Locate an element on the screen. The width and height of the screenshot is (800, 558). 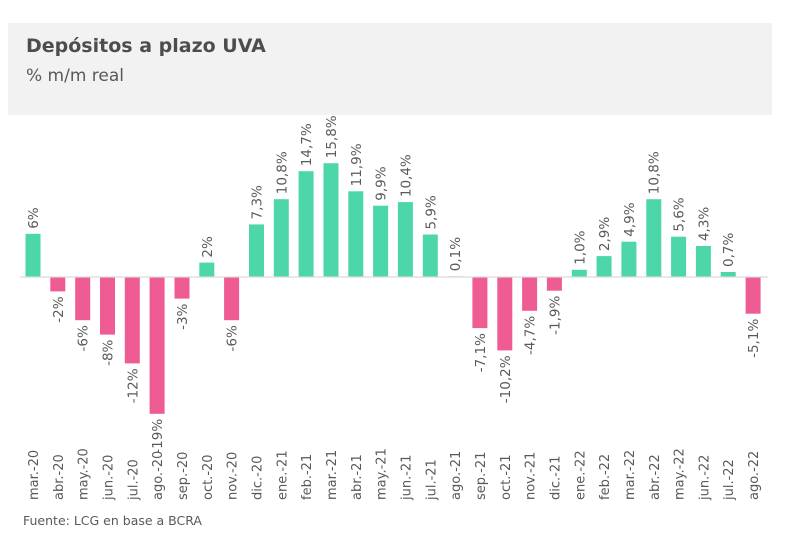
data-label-may.-21: 9,9% is located at coordinates (382, 183).